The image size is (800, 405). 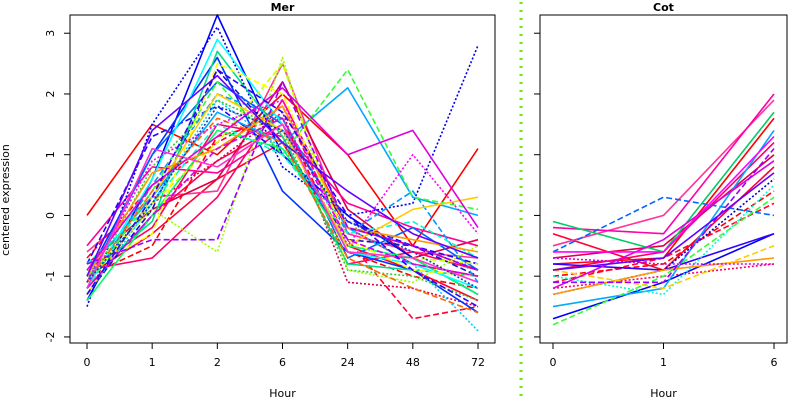 What do you see at coordinates (663, 362) in the screenshot?
I see `cot-x-tick-label: 1` at bounding box center [663, 362].